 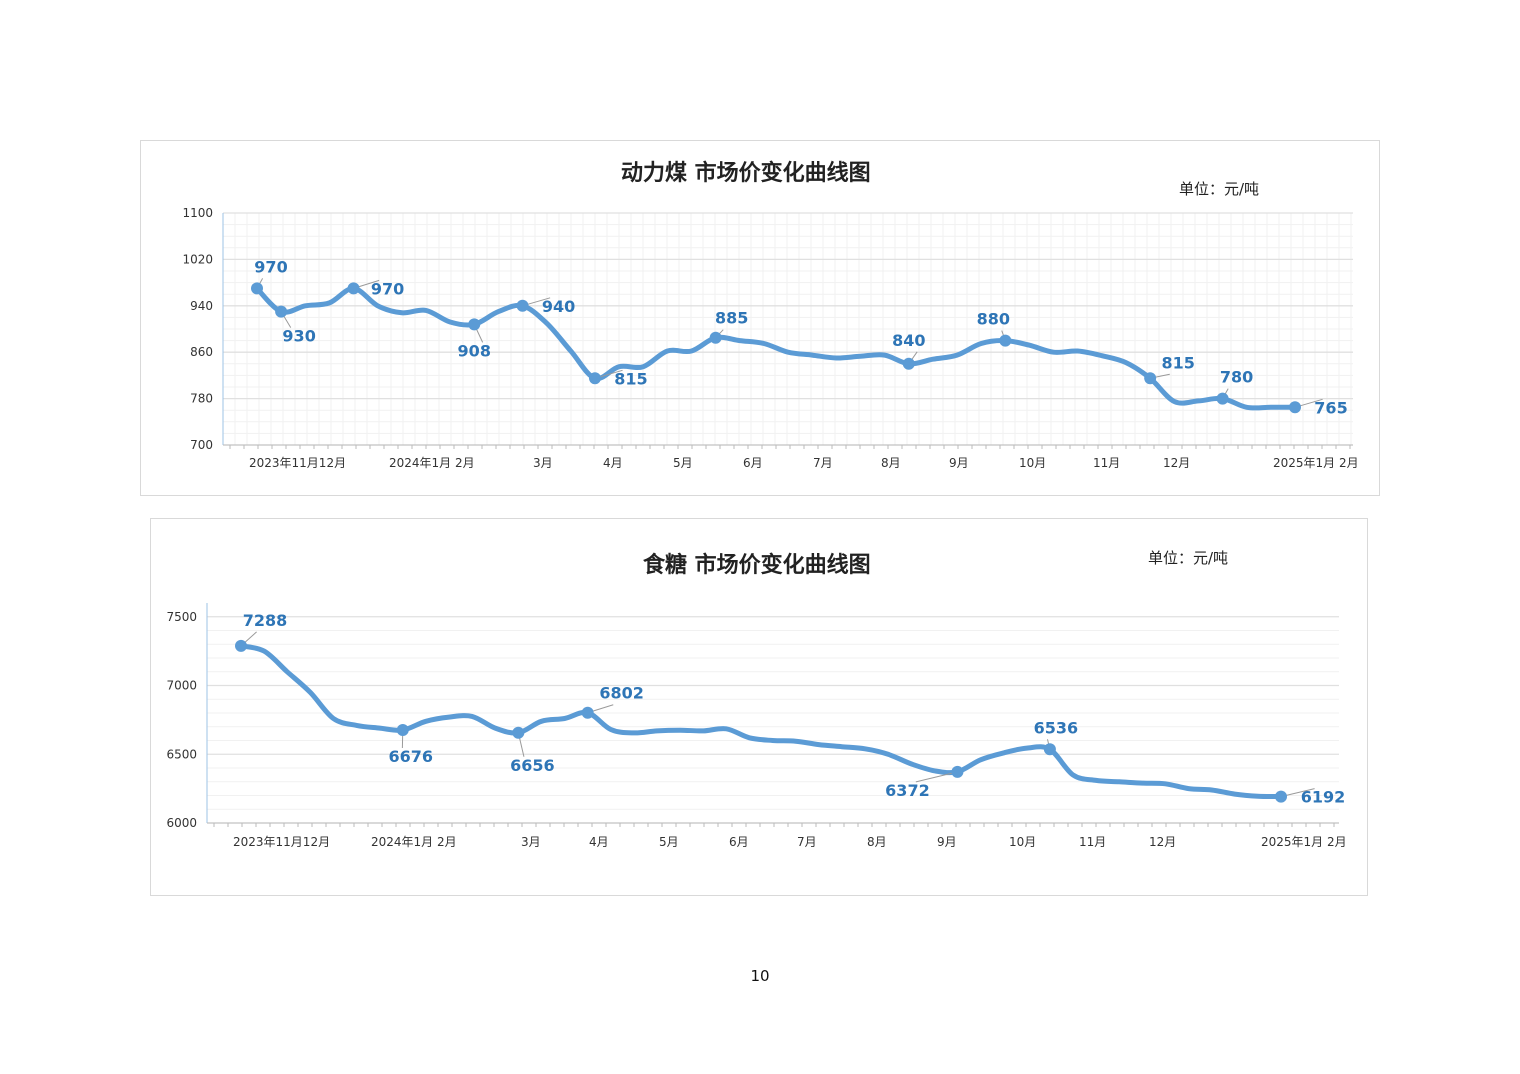 I want to click on coal-x-tick-label: 2023年11月12月, so click(x=297, y=463).